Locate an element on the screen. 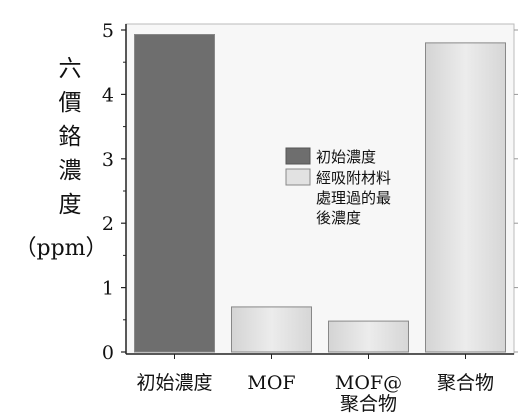 Image resolution: width=522 pixels, height=414 pixels. y-tick-label: 5 is located at coordinates (108, 31).